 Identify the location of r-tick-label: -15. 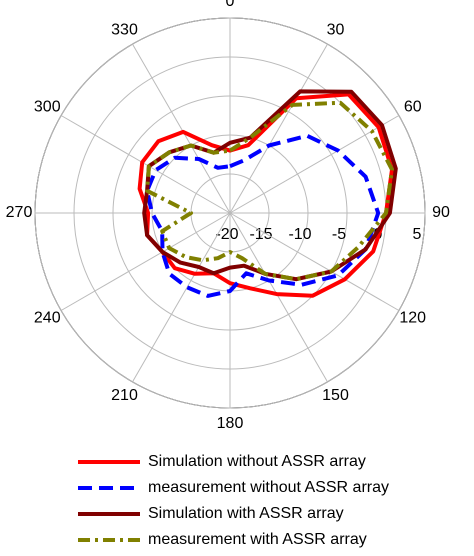
(260, 234).